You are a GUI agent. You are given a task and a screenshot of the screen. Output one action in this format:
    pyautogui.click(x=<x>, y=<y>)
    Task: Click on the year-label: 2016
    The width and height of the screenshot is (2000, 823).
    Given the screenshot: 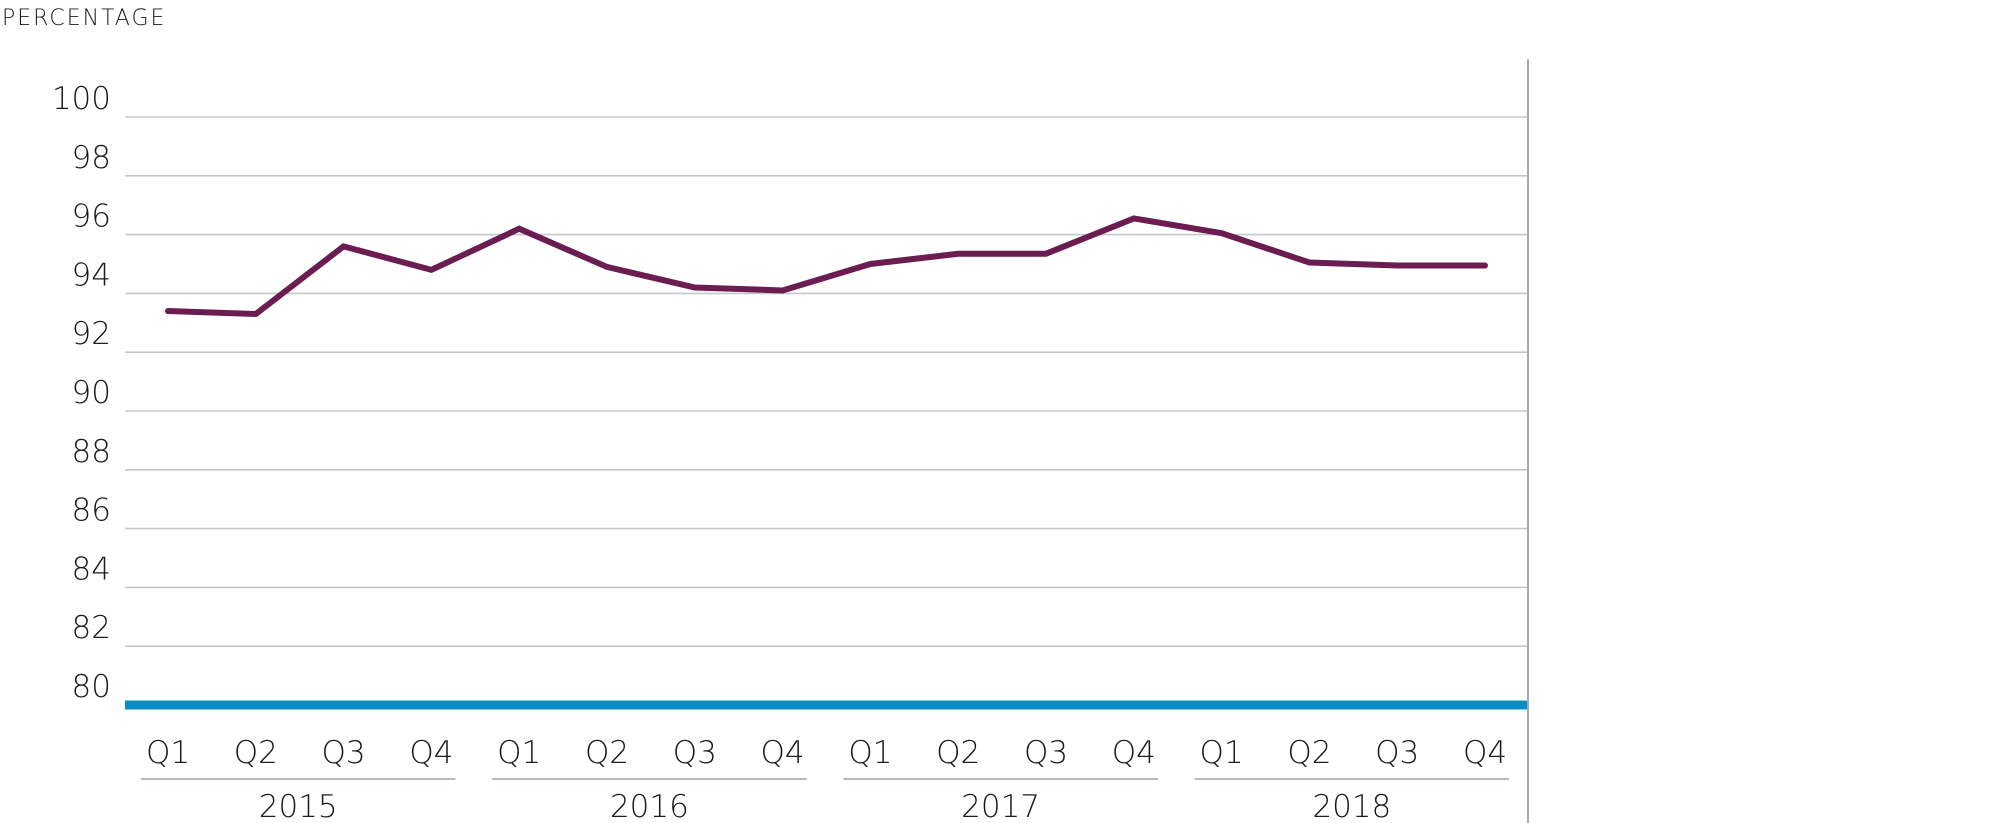 What is the action you would take?
    pyautogui.click(x=649, y=806)
    